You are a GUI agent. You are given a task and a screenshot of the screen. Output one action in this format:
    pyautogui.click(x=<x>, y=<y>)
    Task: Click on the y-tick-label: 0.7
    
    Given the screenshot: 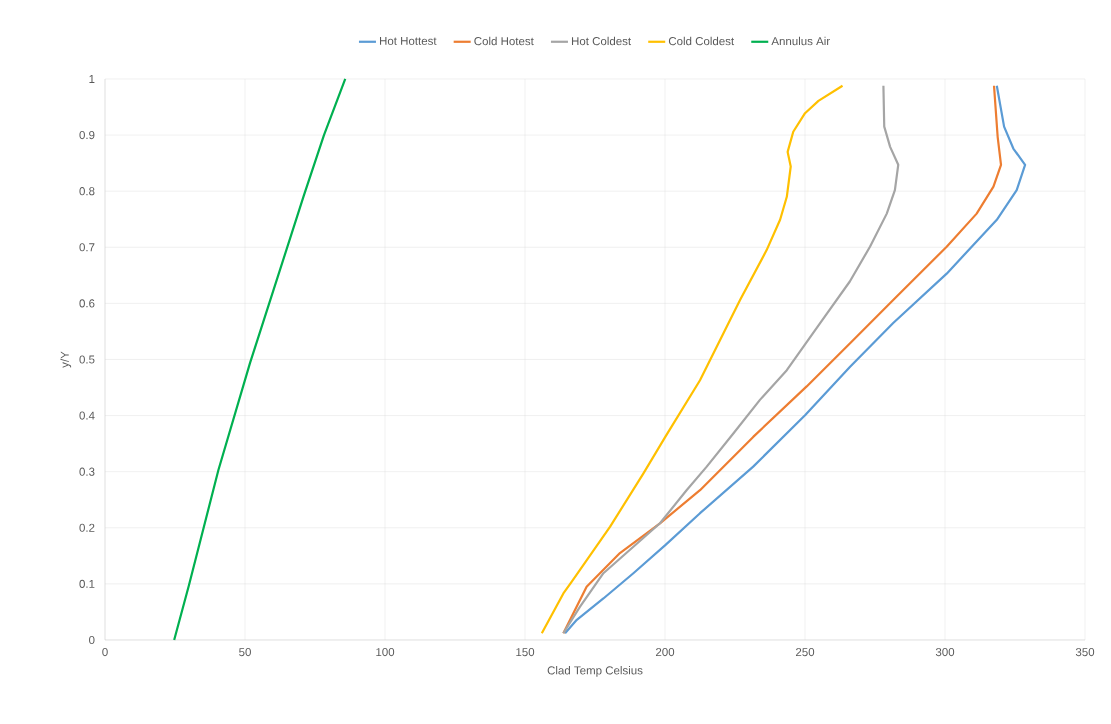 What is the action you would take?
    pyautogui.click(x=87, y=247)
    